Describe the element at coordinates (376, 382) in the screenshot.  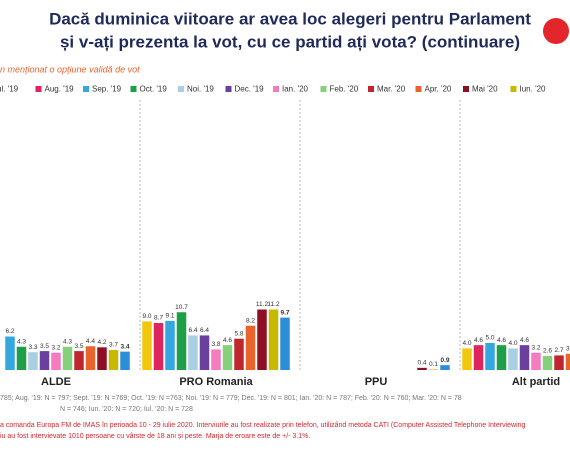
I see `category-label: PPU` at that location.